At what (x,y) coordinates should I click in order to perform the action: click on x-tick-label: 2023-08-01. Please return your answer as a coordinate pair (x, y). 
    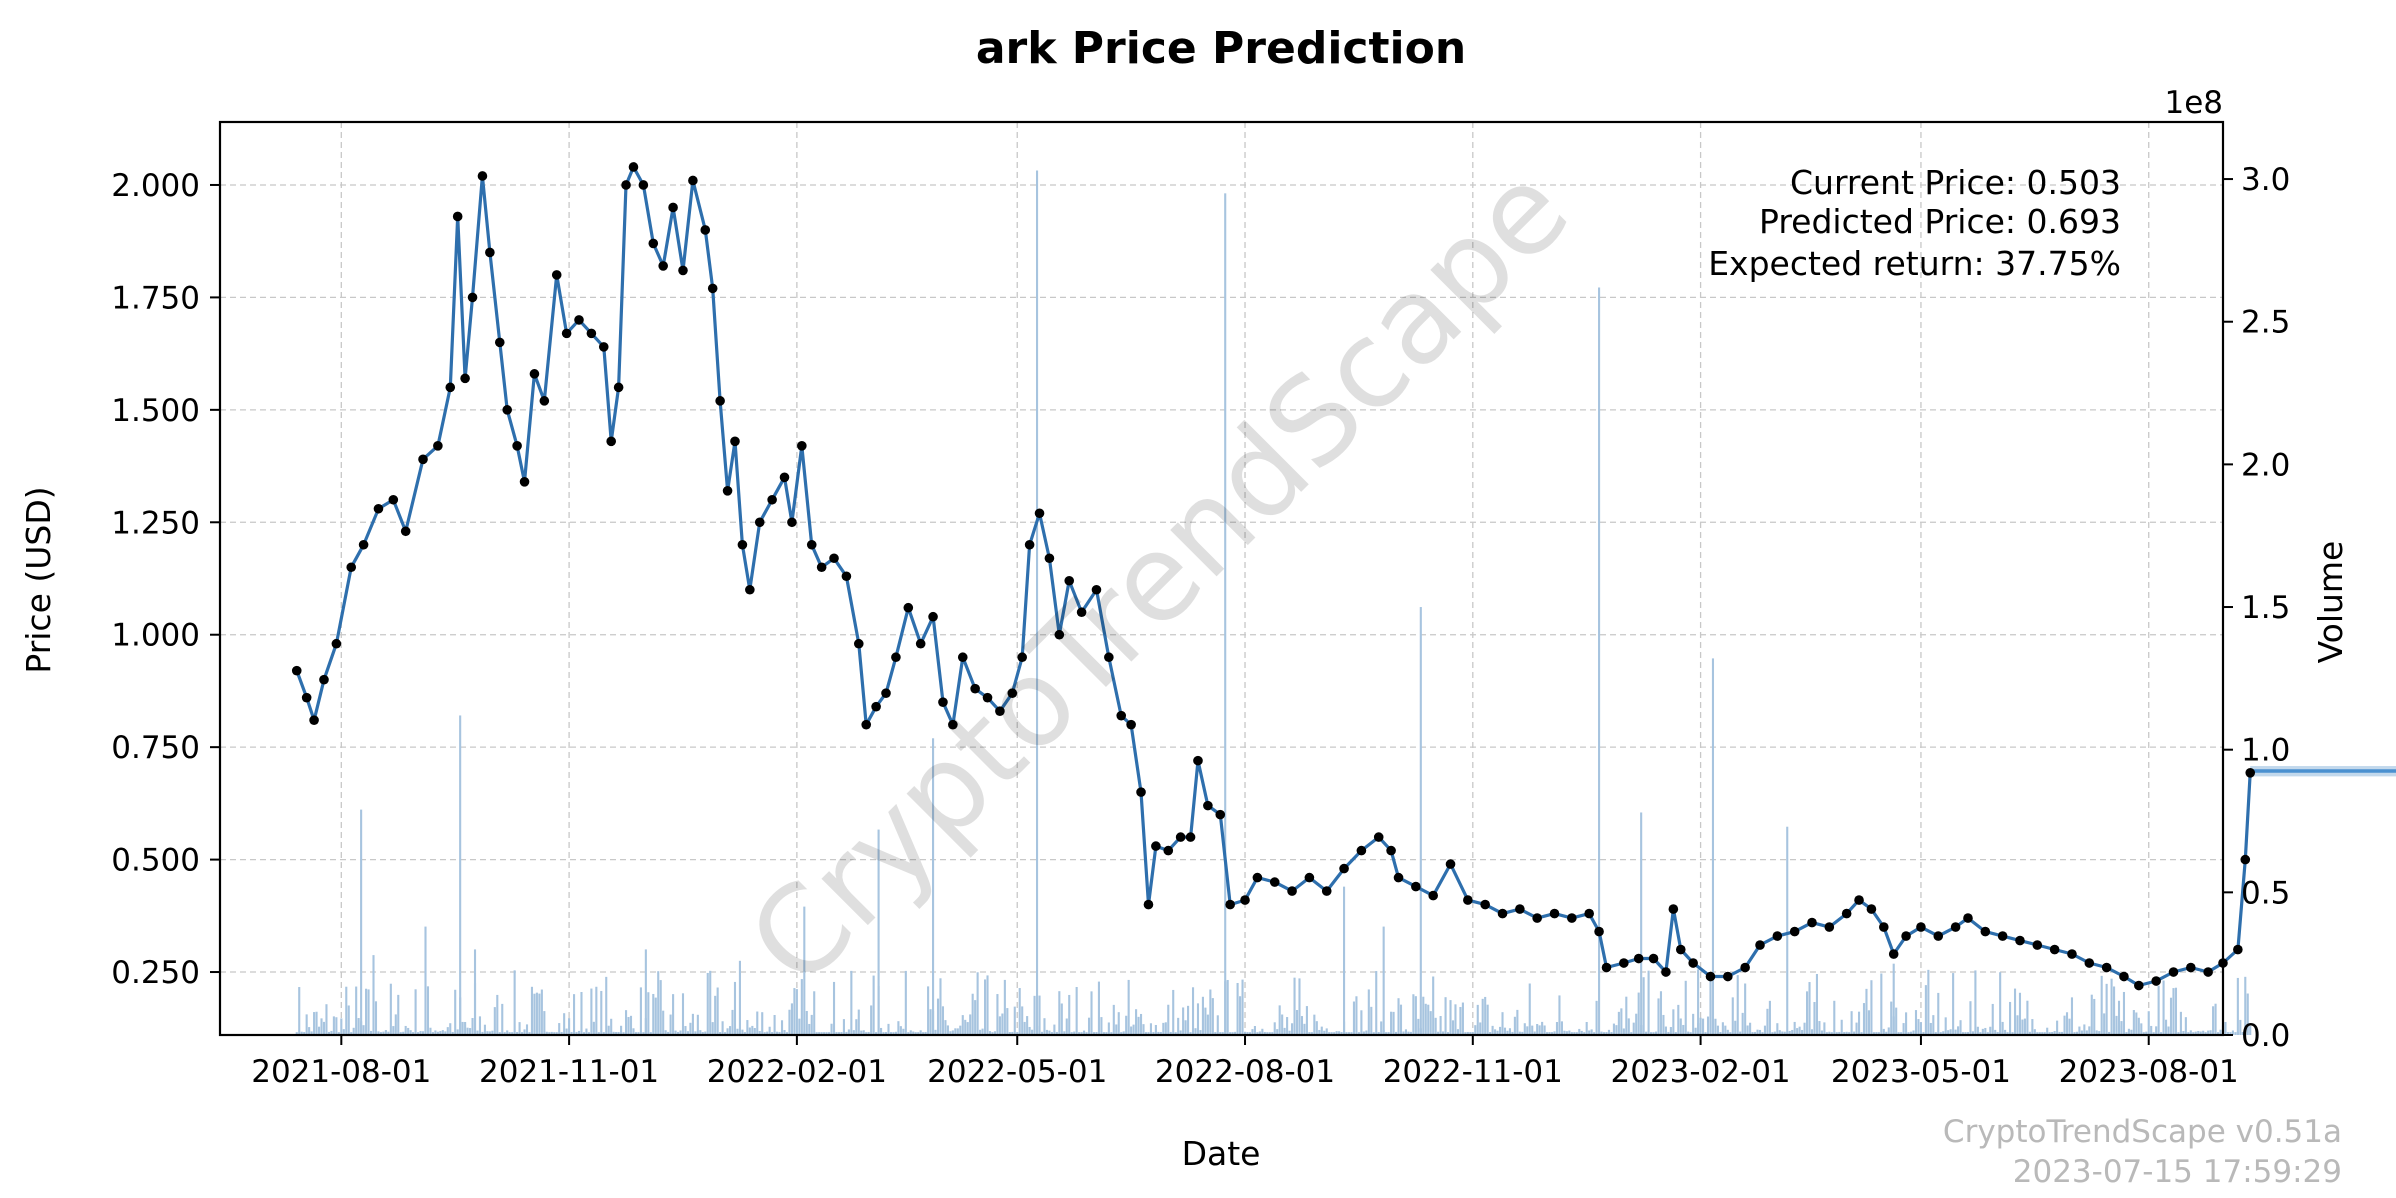
    Looking at the image, I should click on (2149, 1072).